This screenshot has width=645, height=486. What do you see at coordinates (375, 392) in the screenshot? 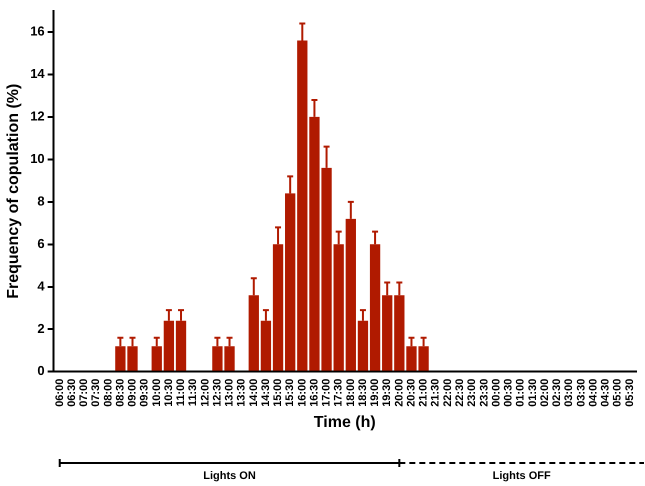
I see `x-tick-label: 19:00` at bounding box center [375, 392].